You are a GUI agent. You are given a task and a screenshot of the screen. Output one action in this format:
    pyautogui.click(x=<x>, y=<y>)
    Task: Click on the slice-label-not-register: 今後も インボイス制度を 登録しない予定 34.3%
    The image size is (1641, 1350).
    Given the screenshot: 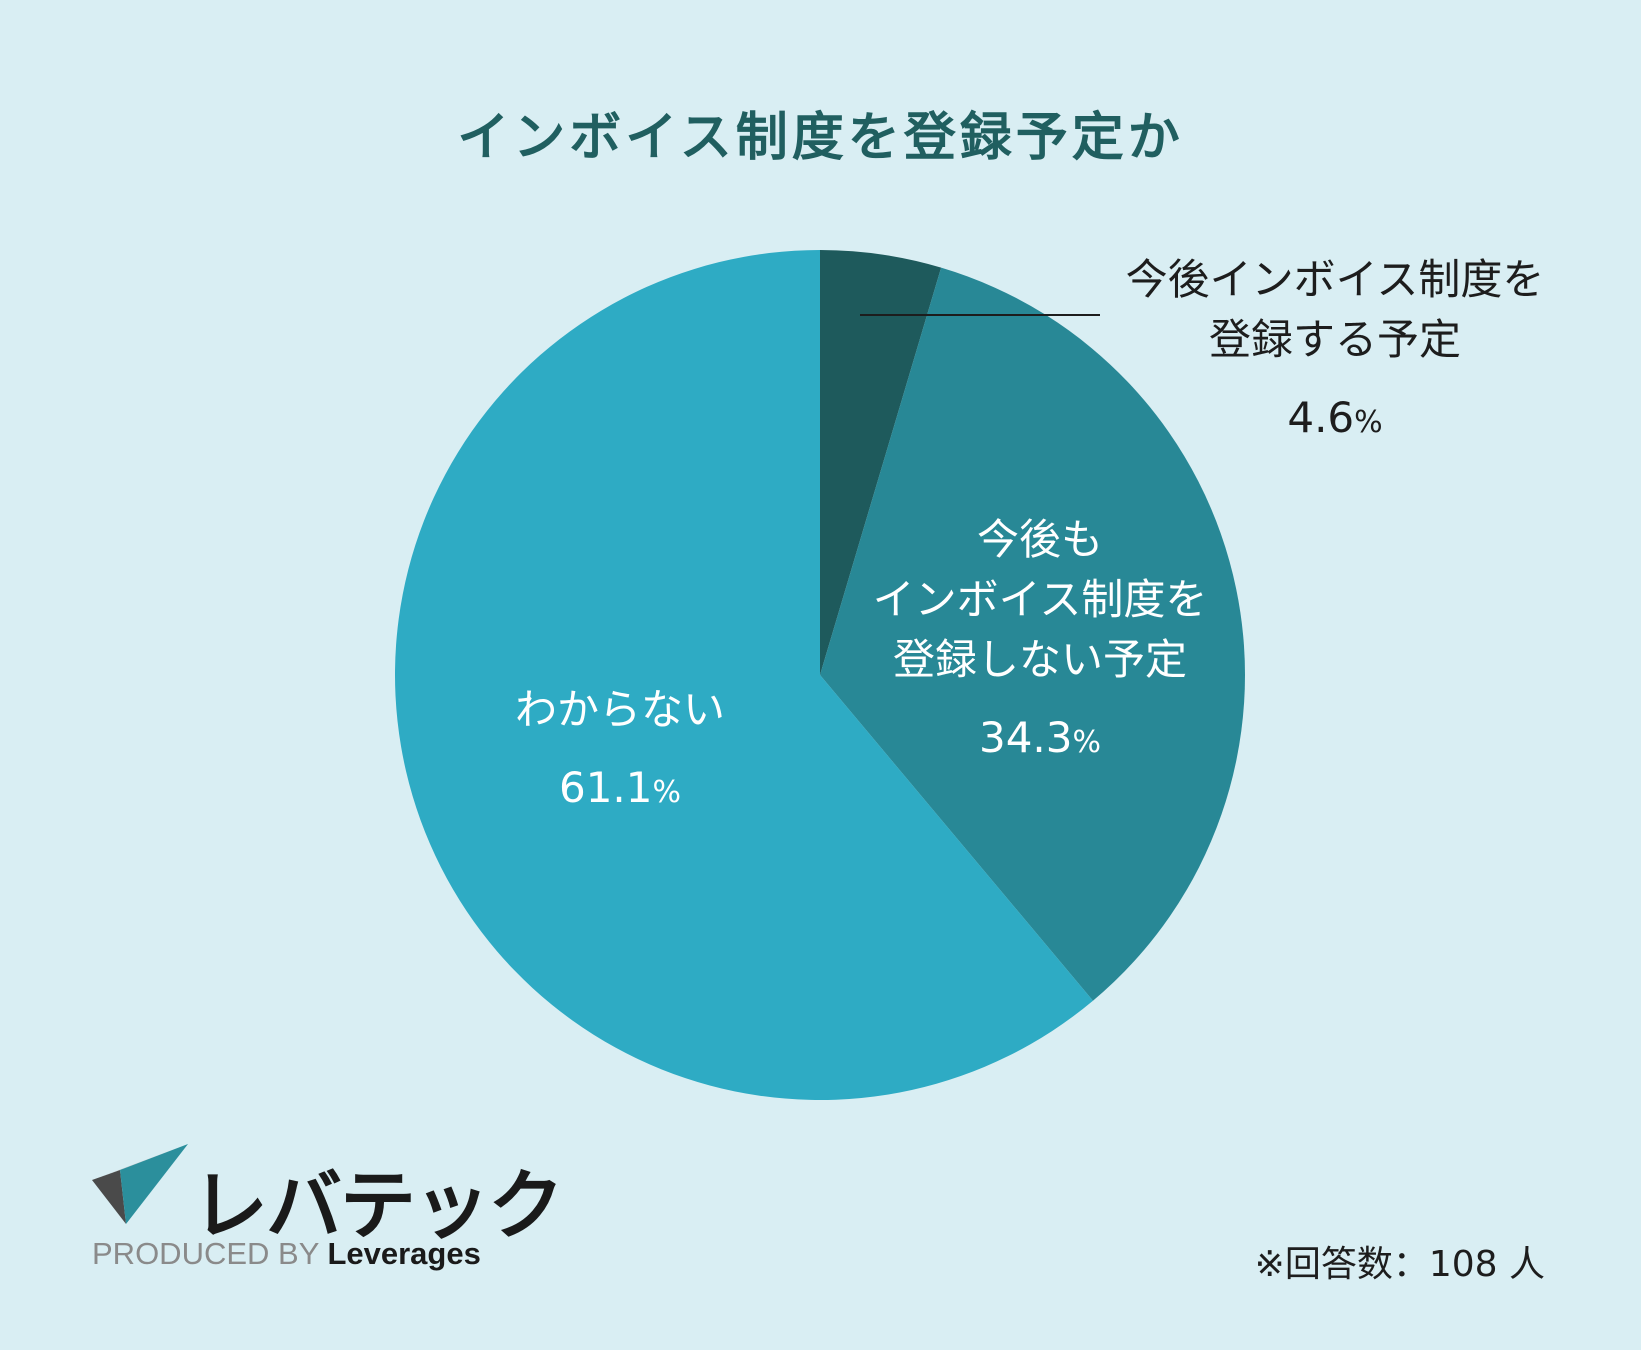 What is the action you would take?
    pyautogui.click(x=1040, y=641)
    